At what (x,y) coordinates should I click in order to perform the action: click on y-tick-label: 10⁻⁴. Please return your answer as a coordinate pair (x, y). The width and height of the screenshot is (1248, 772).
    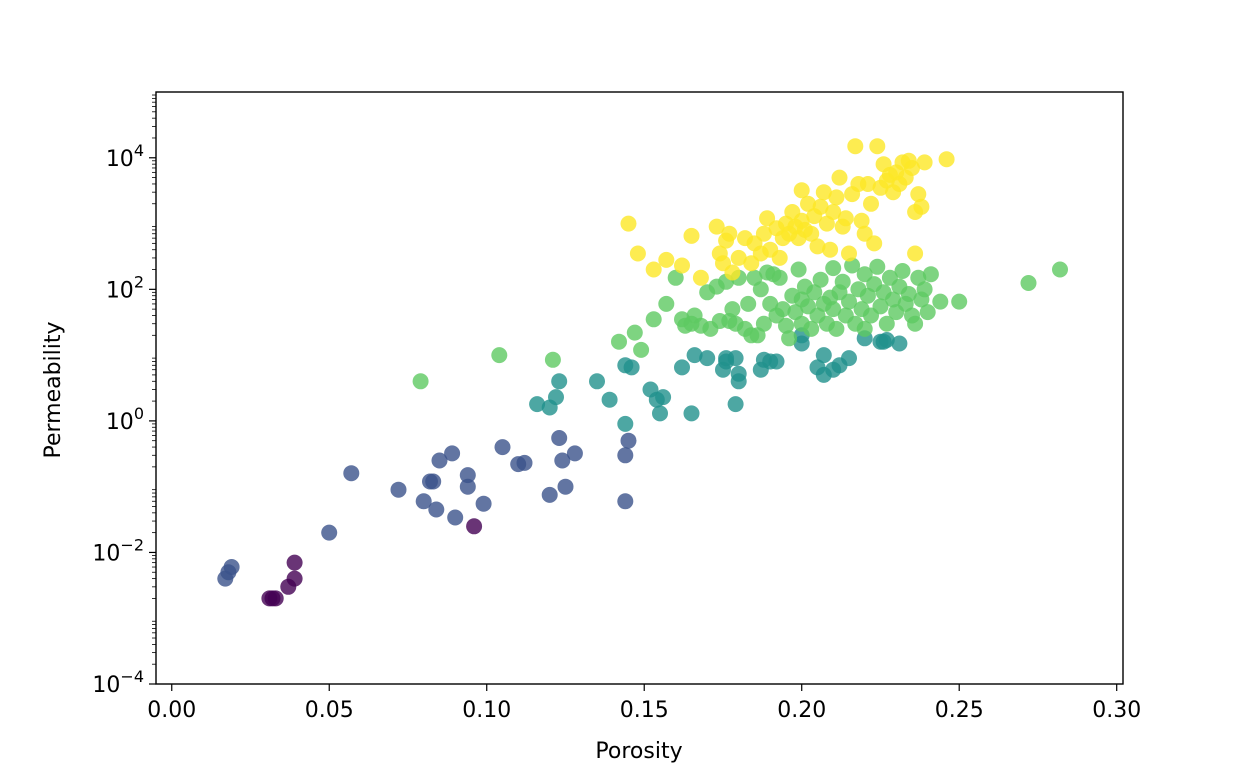
    Looking at the image, I should click on (118, 682).